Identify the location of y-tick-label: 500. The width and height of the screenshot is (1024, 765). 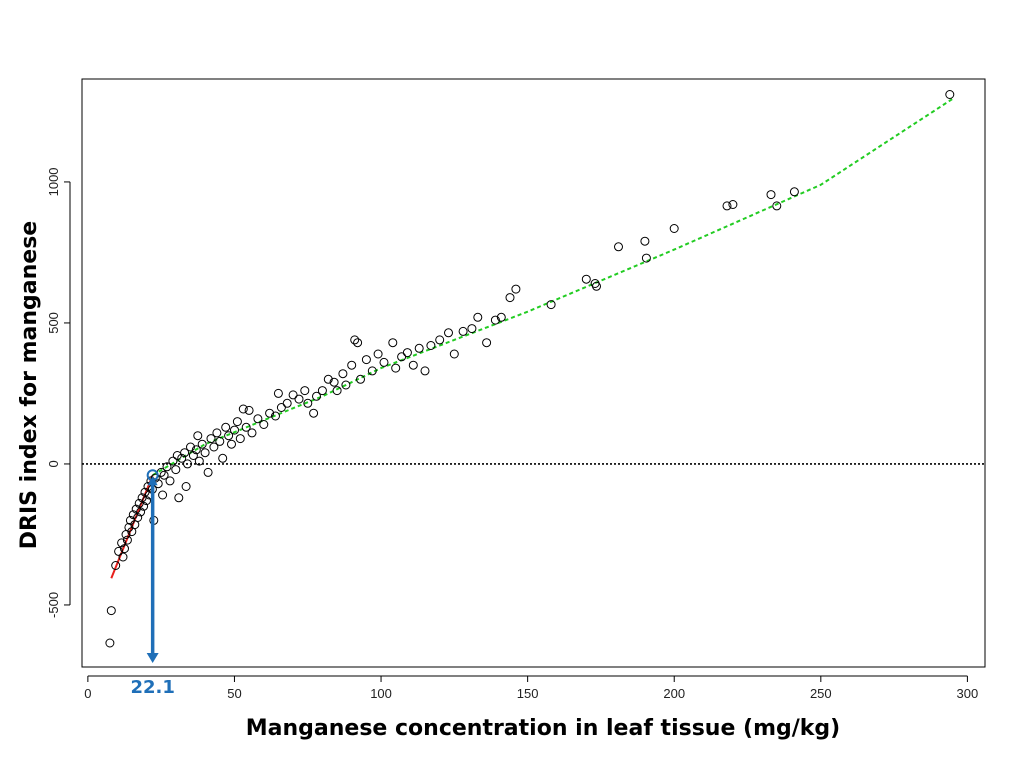
(53, 323).